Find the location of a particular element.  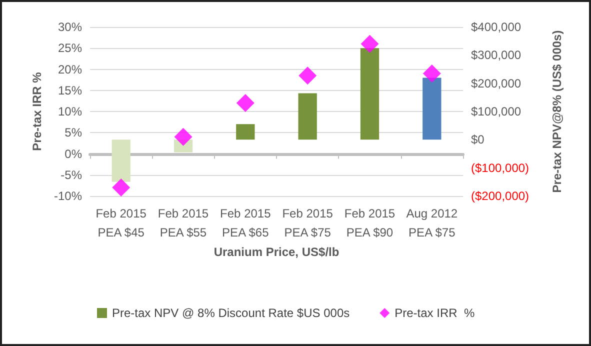

y-tick-label: 15% is located at coordinates (70, 90).